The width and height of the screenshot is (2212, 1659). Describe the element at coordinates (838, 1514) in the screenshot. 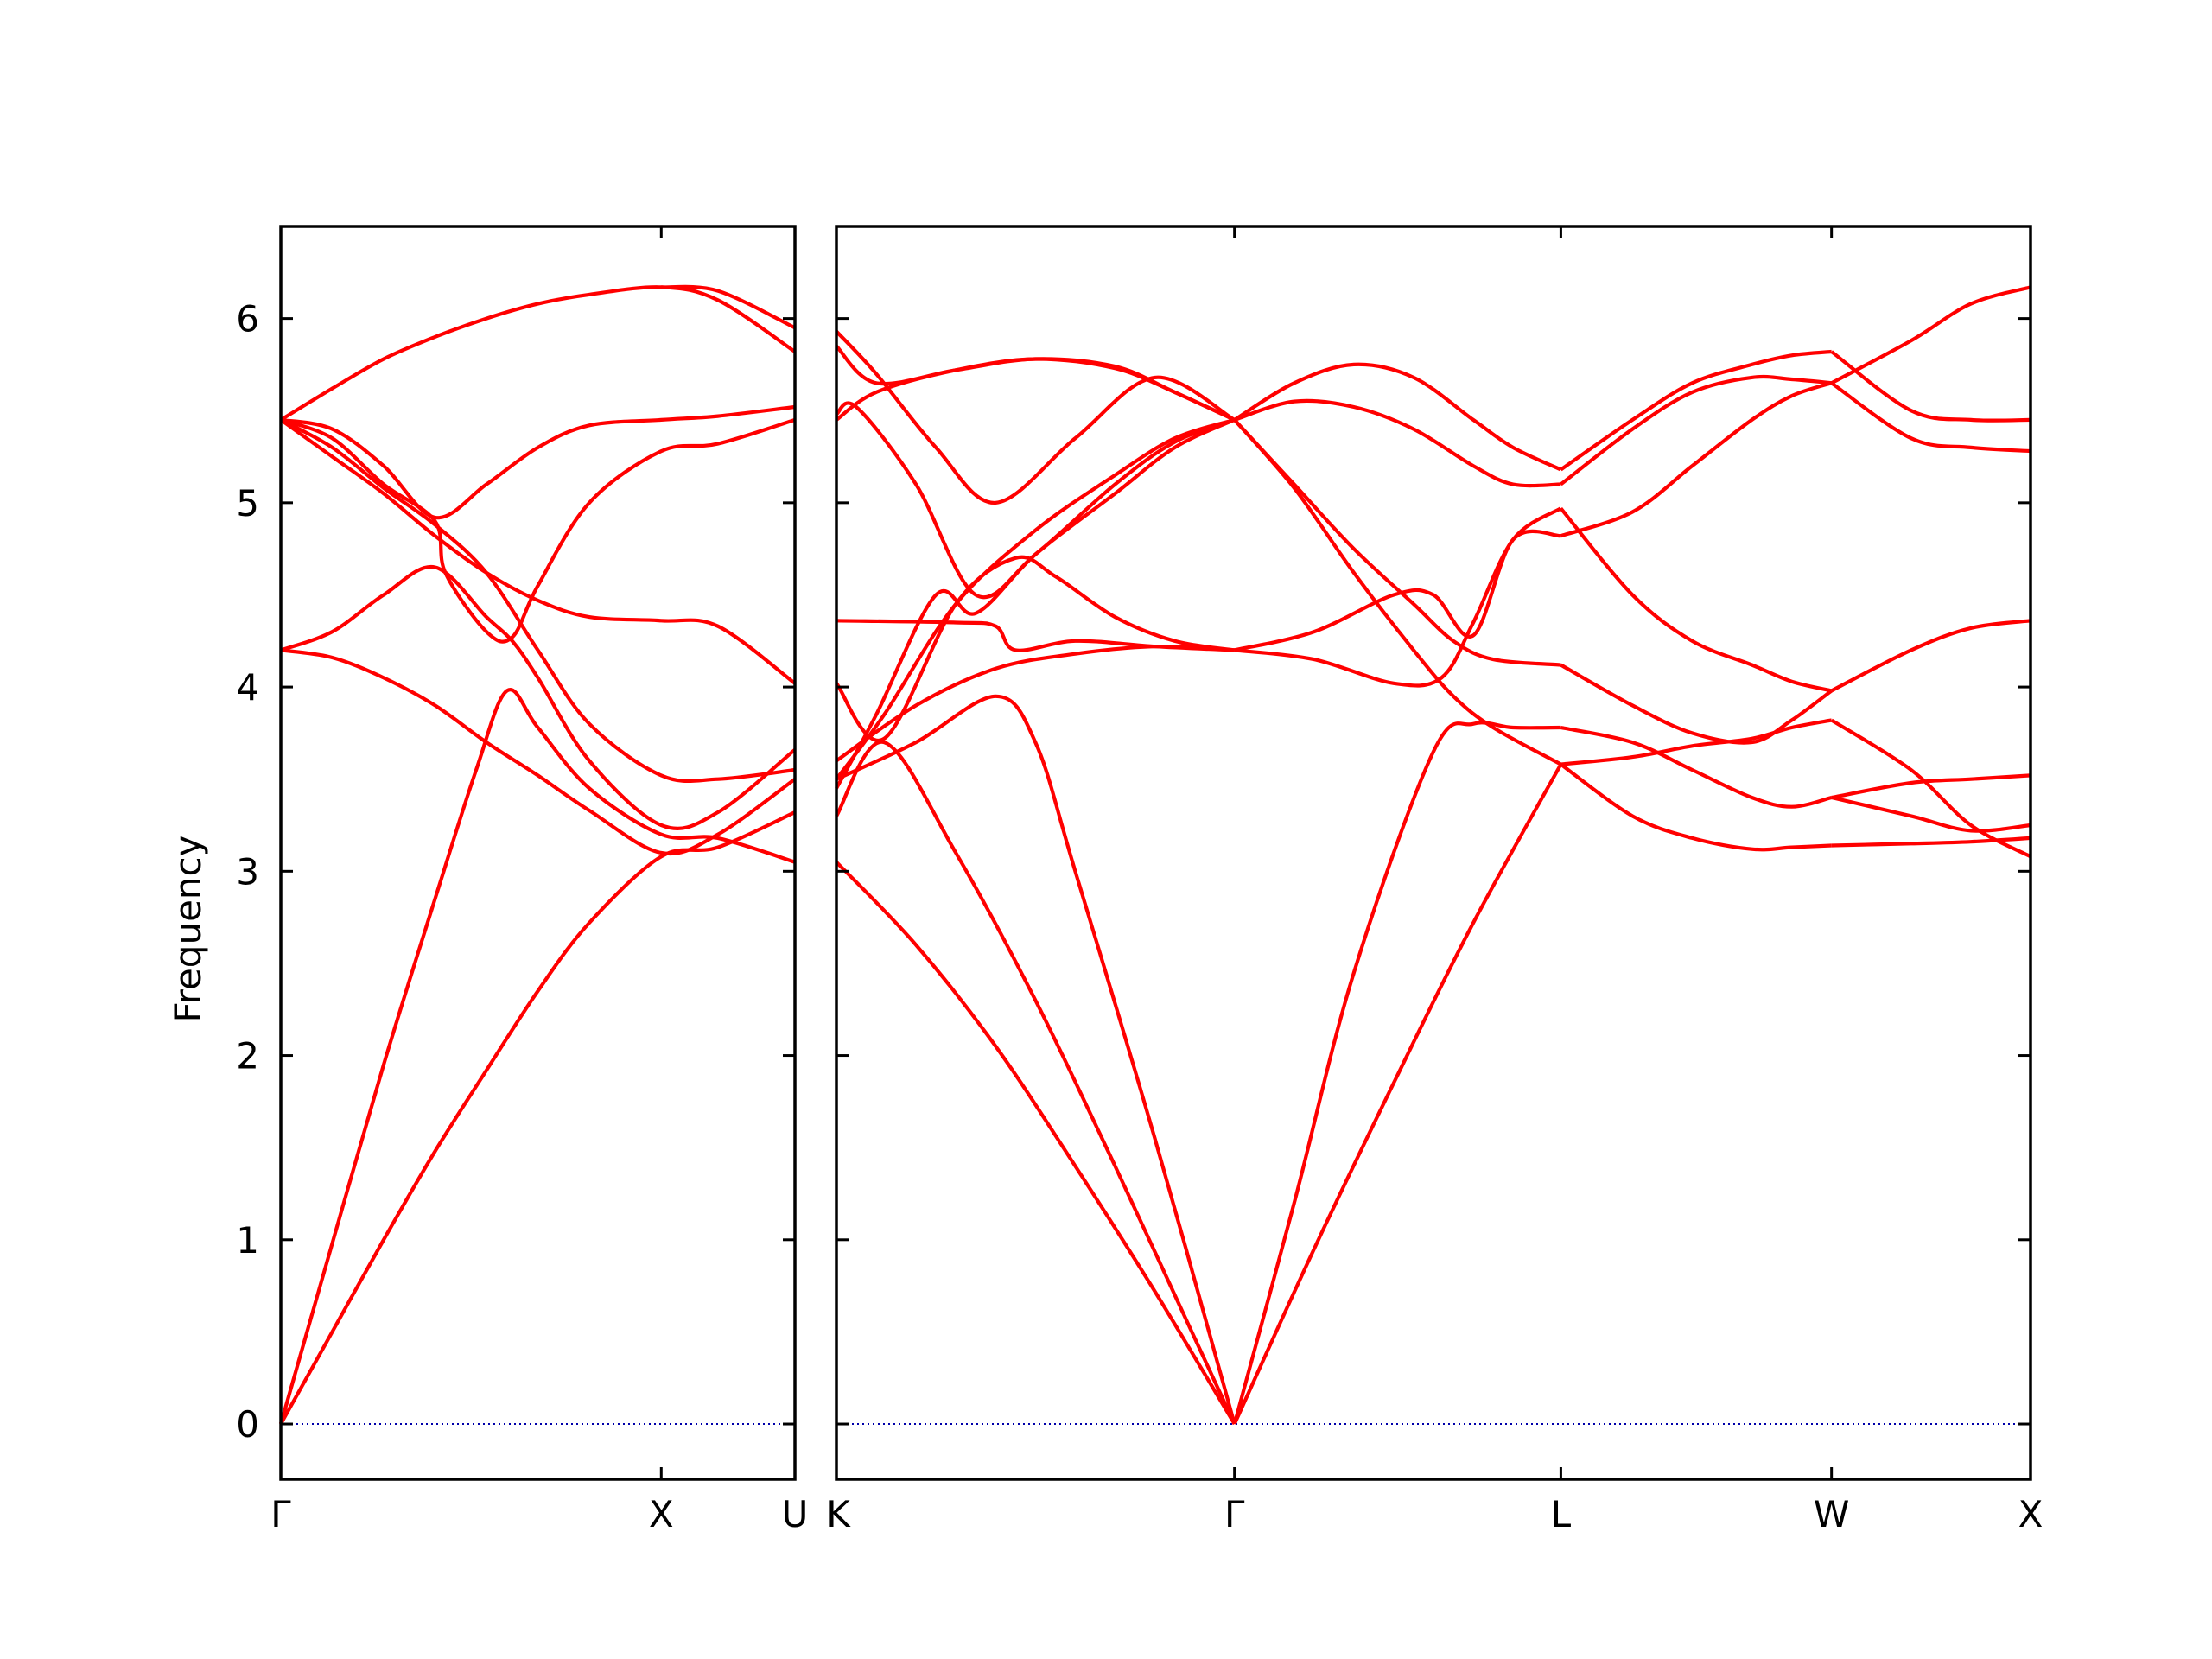

I see `x-tick-label: K` at that location.